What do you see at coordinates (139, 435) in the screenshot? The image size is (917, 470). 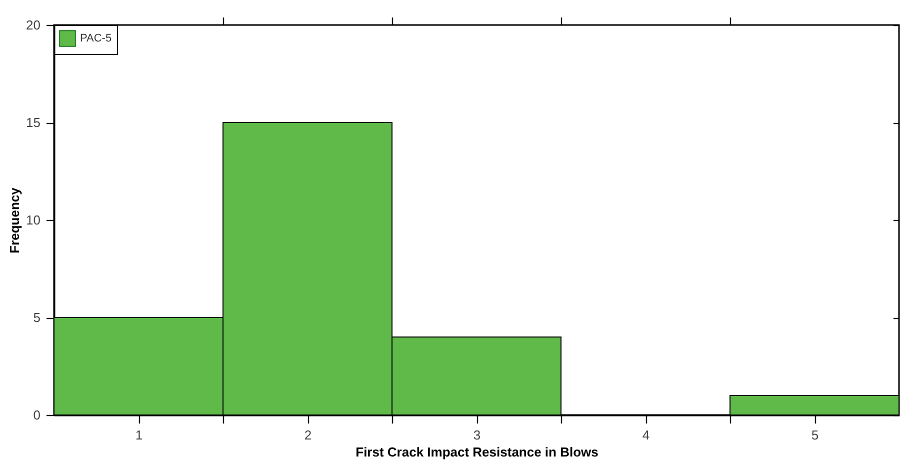 I see `x-tick-label: 1` at bounding box center [139, 435].